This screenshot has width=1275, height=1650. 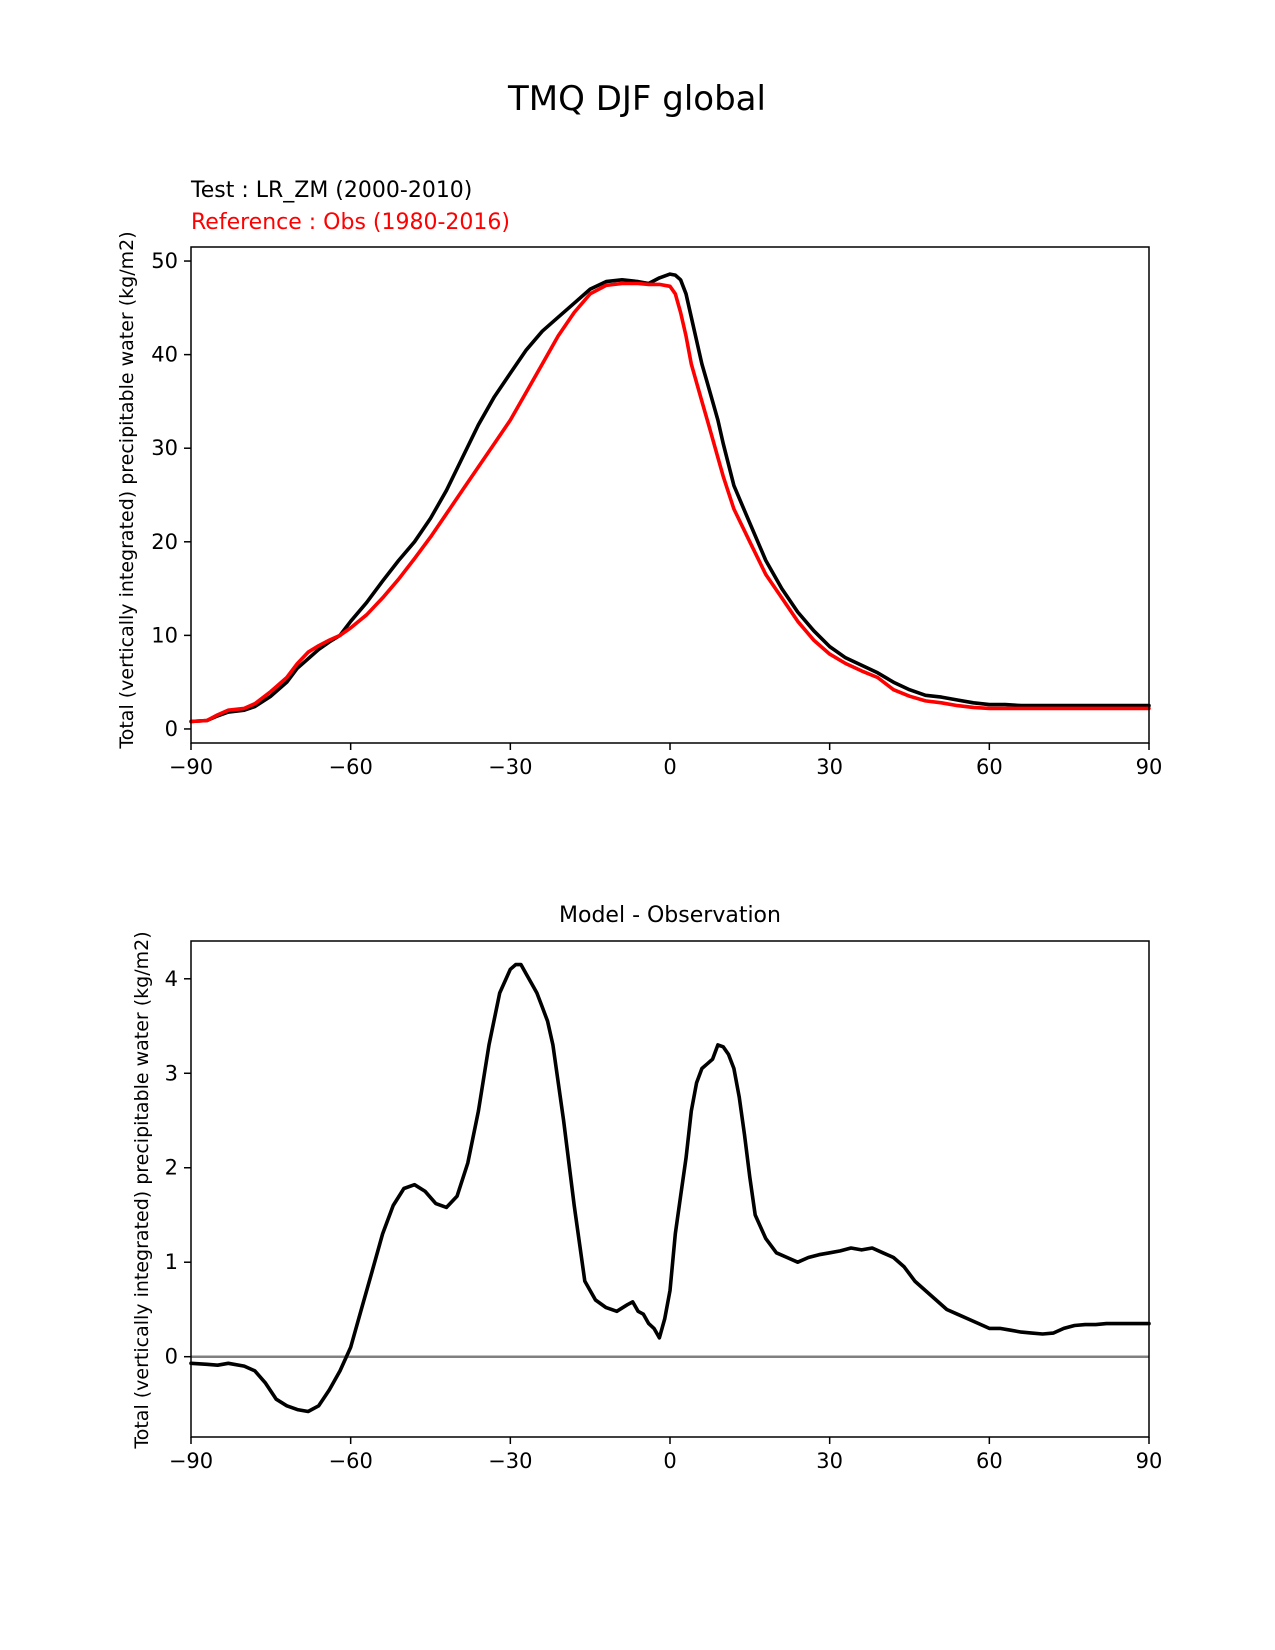 What do you see at coordinates (829, 1461) in the screenshot?
I see `bottom-x-tick-label: 30` at bounding box center [829, 1461].